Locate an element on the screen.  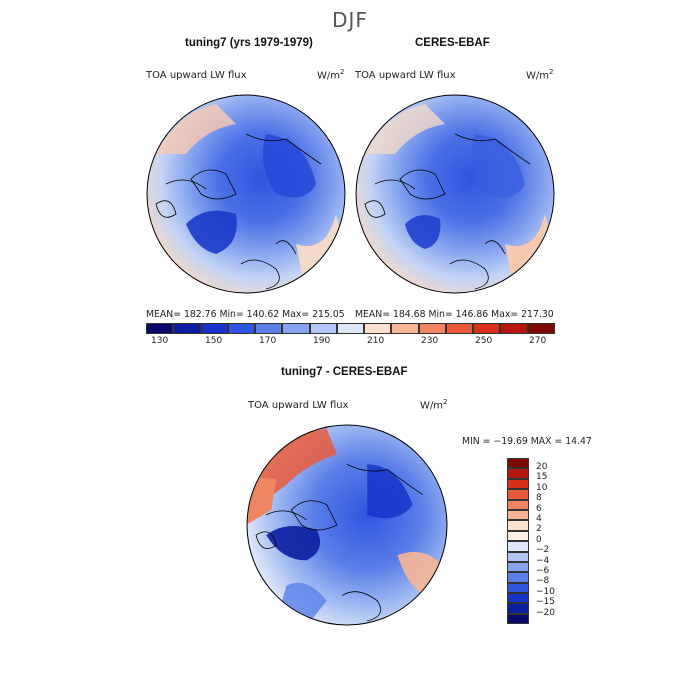
diff-colorbar-tick: 4 is located at coordinates (539, 519).